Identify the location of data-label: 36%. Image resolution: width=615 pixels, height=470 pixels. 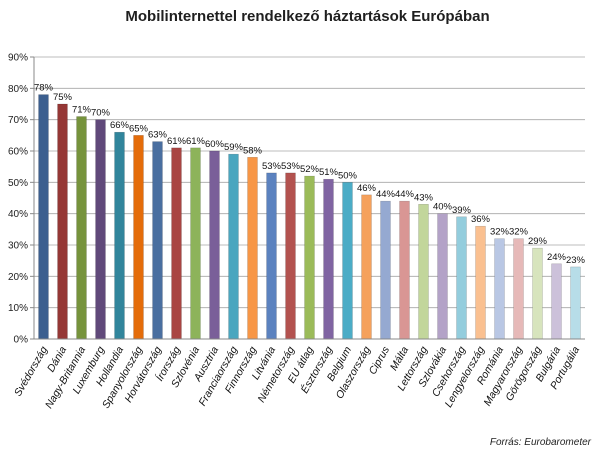
(481, 219).